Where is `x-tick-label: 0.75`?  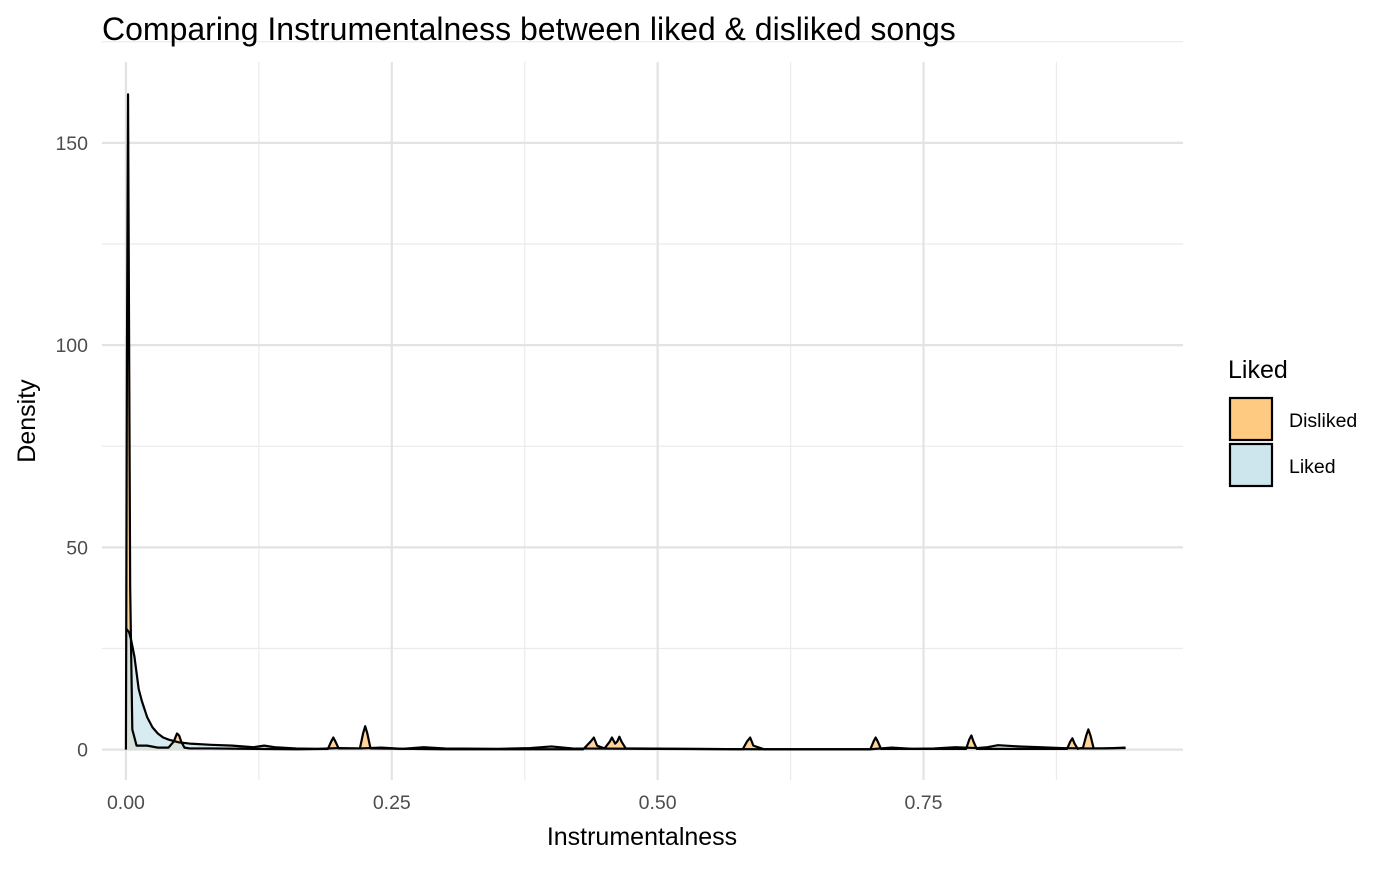
x-tick-label: 0.75 is located at coordinates (924, 803).